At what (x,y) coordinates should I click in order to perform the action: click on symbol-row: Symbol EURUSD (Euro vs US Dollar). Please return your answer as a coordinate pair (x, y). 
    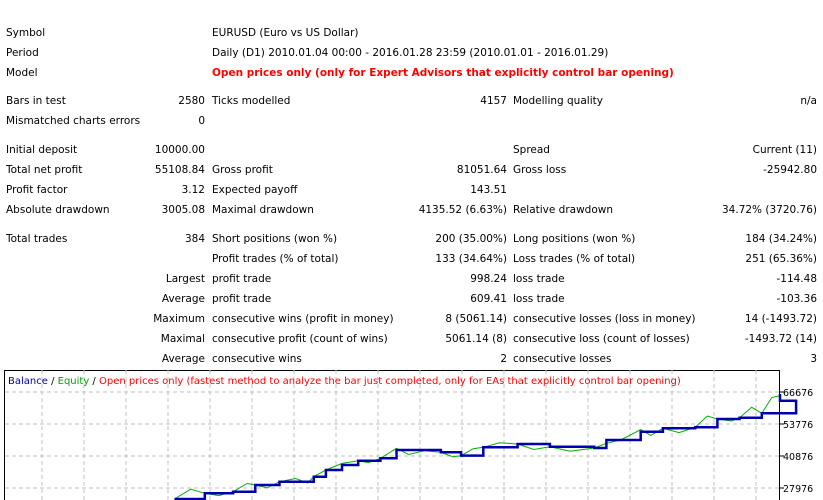
    Looking at the image, I should click on (411, 33).